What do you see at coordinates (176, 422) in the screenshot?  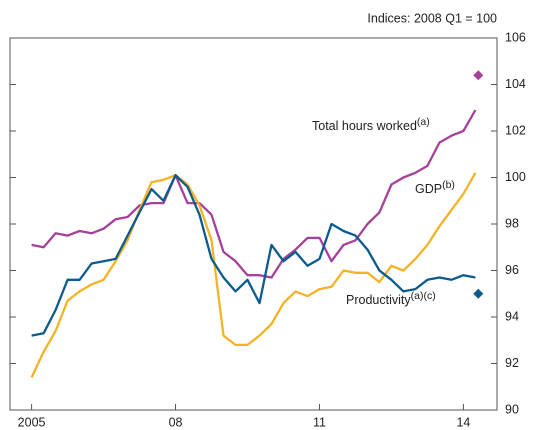 I see `x-tick-label: 08` at bounding box center [176, 422].